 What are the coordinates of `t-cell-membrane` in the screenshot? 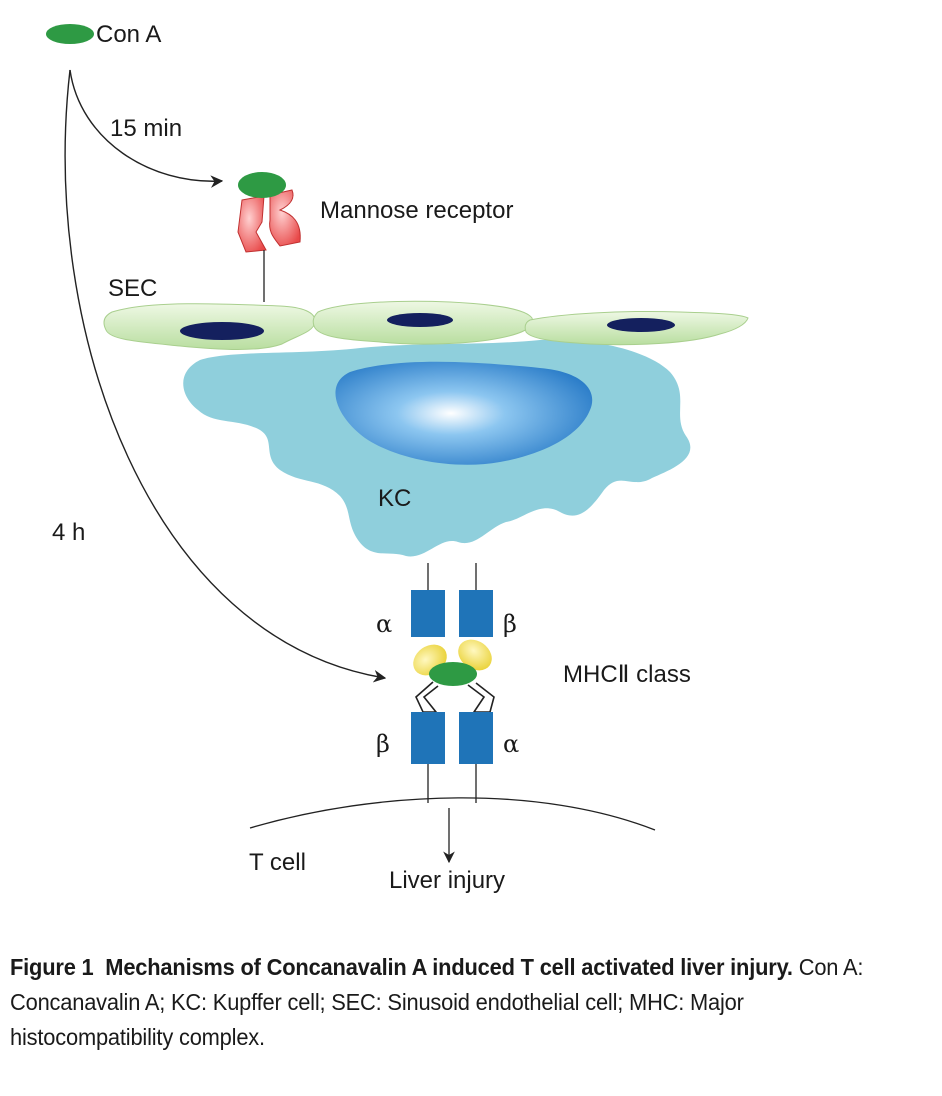 It's located at (452, 814).